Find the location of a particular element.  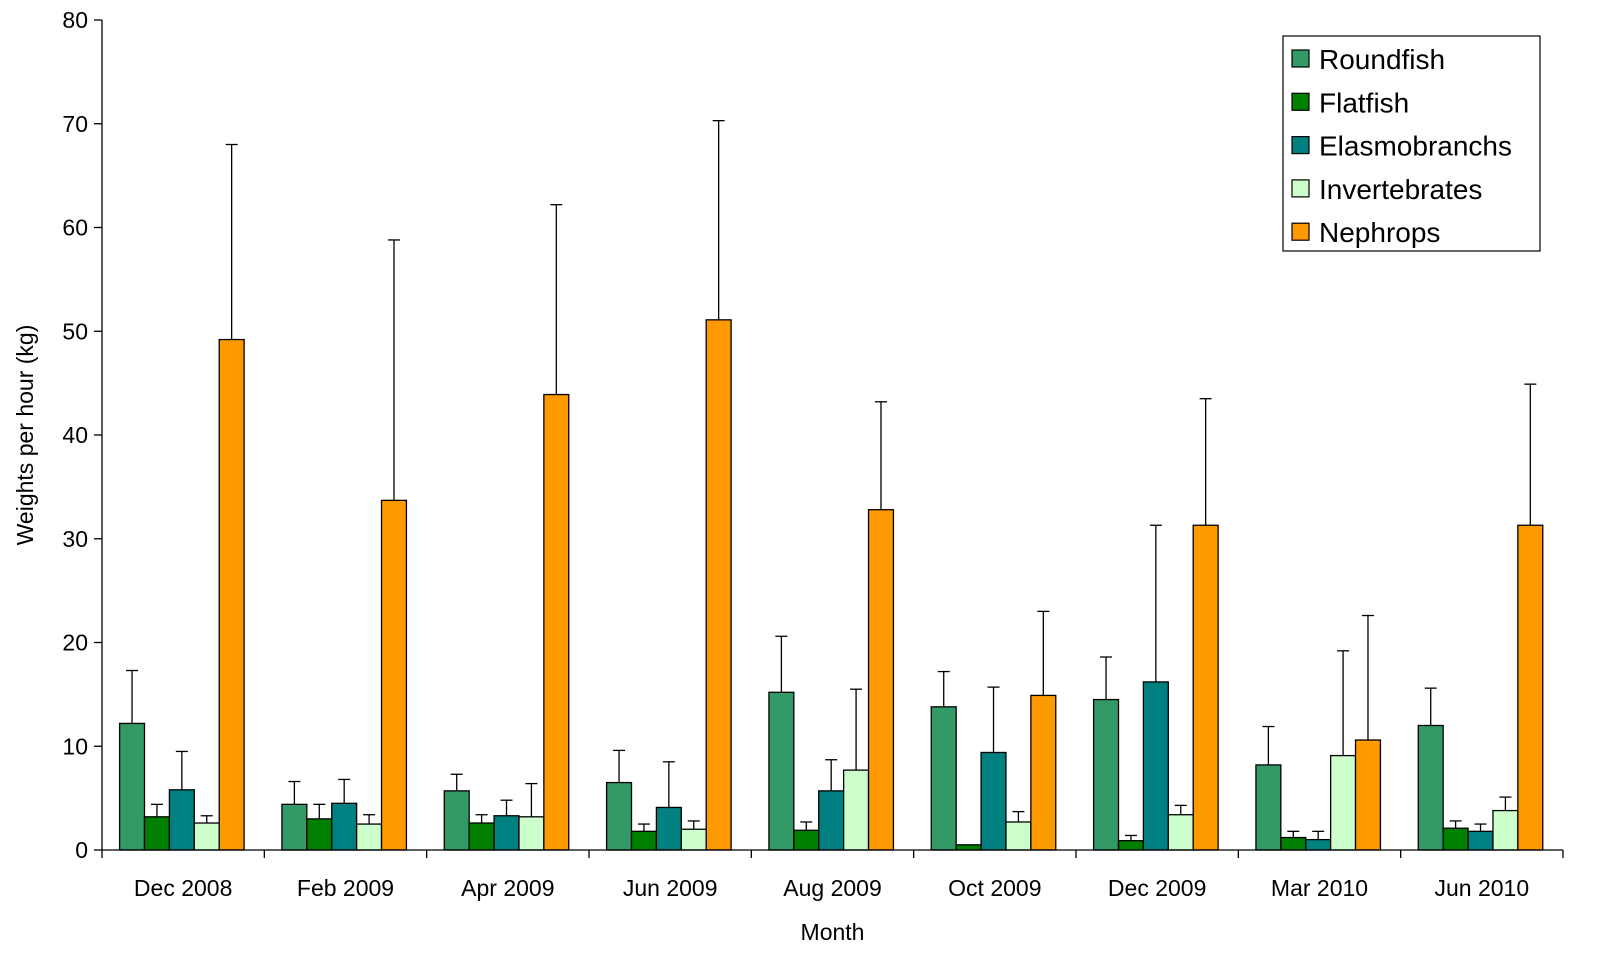

y-tick-label: 80 is located at coordinates (75, 20).